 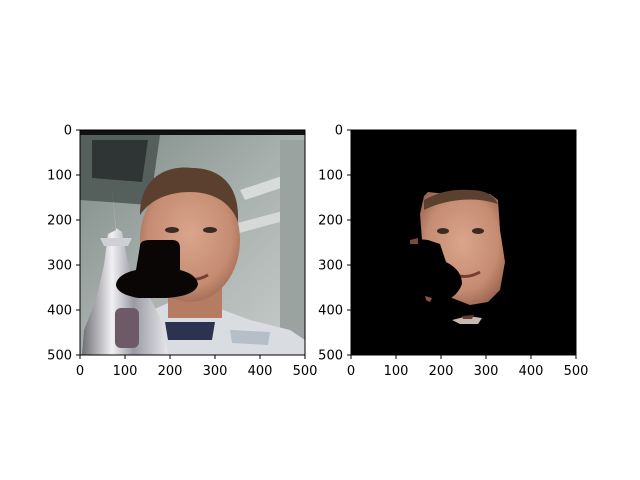 What do you see at coordinates (330, 176) in the screenshot?
I see `y-tick-label-right: 100` at bounding box center [330, 176].